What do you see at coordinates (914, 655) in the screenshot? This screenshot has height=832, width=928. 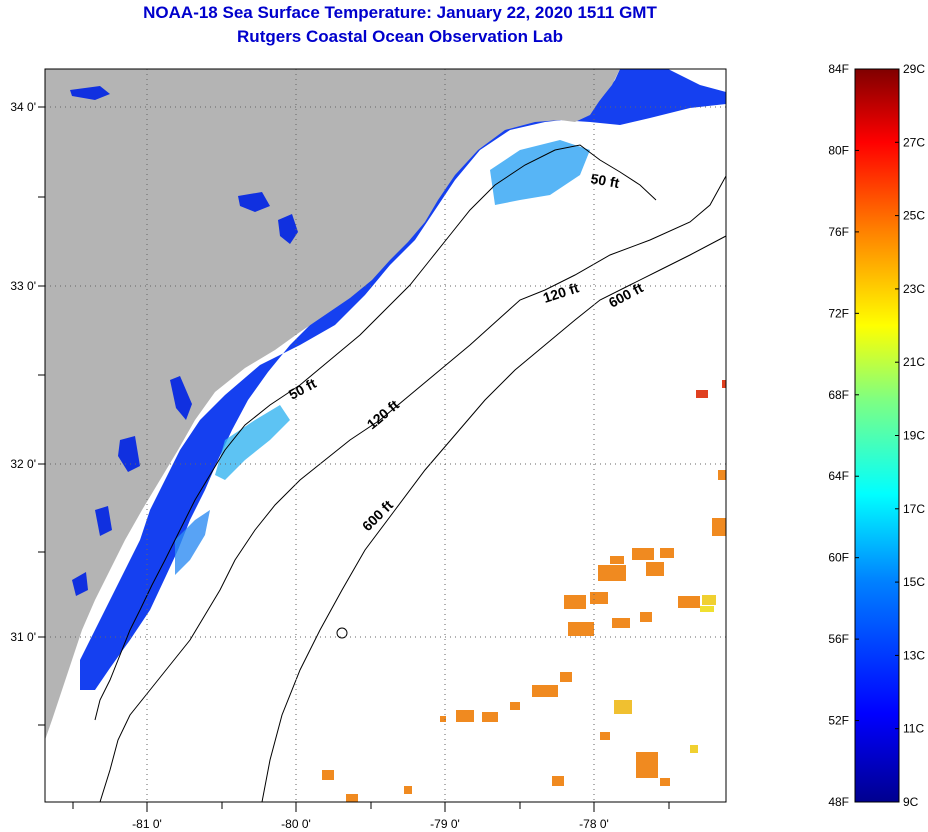 I see `colorbar-c-label: 13C` at bounding box center [914, 655].